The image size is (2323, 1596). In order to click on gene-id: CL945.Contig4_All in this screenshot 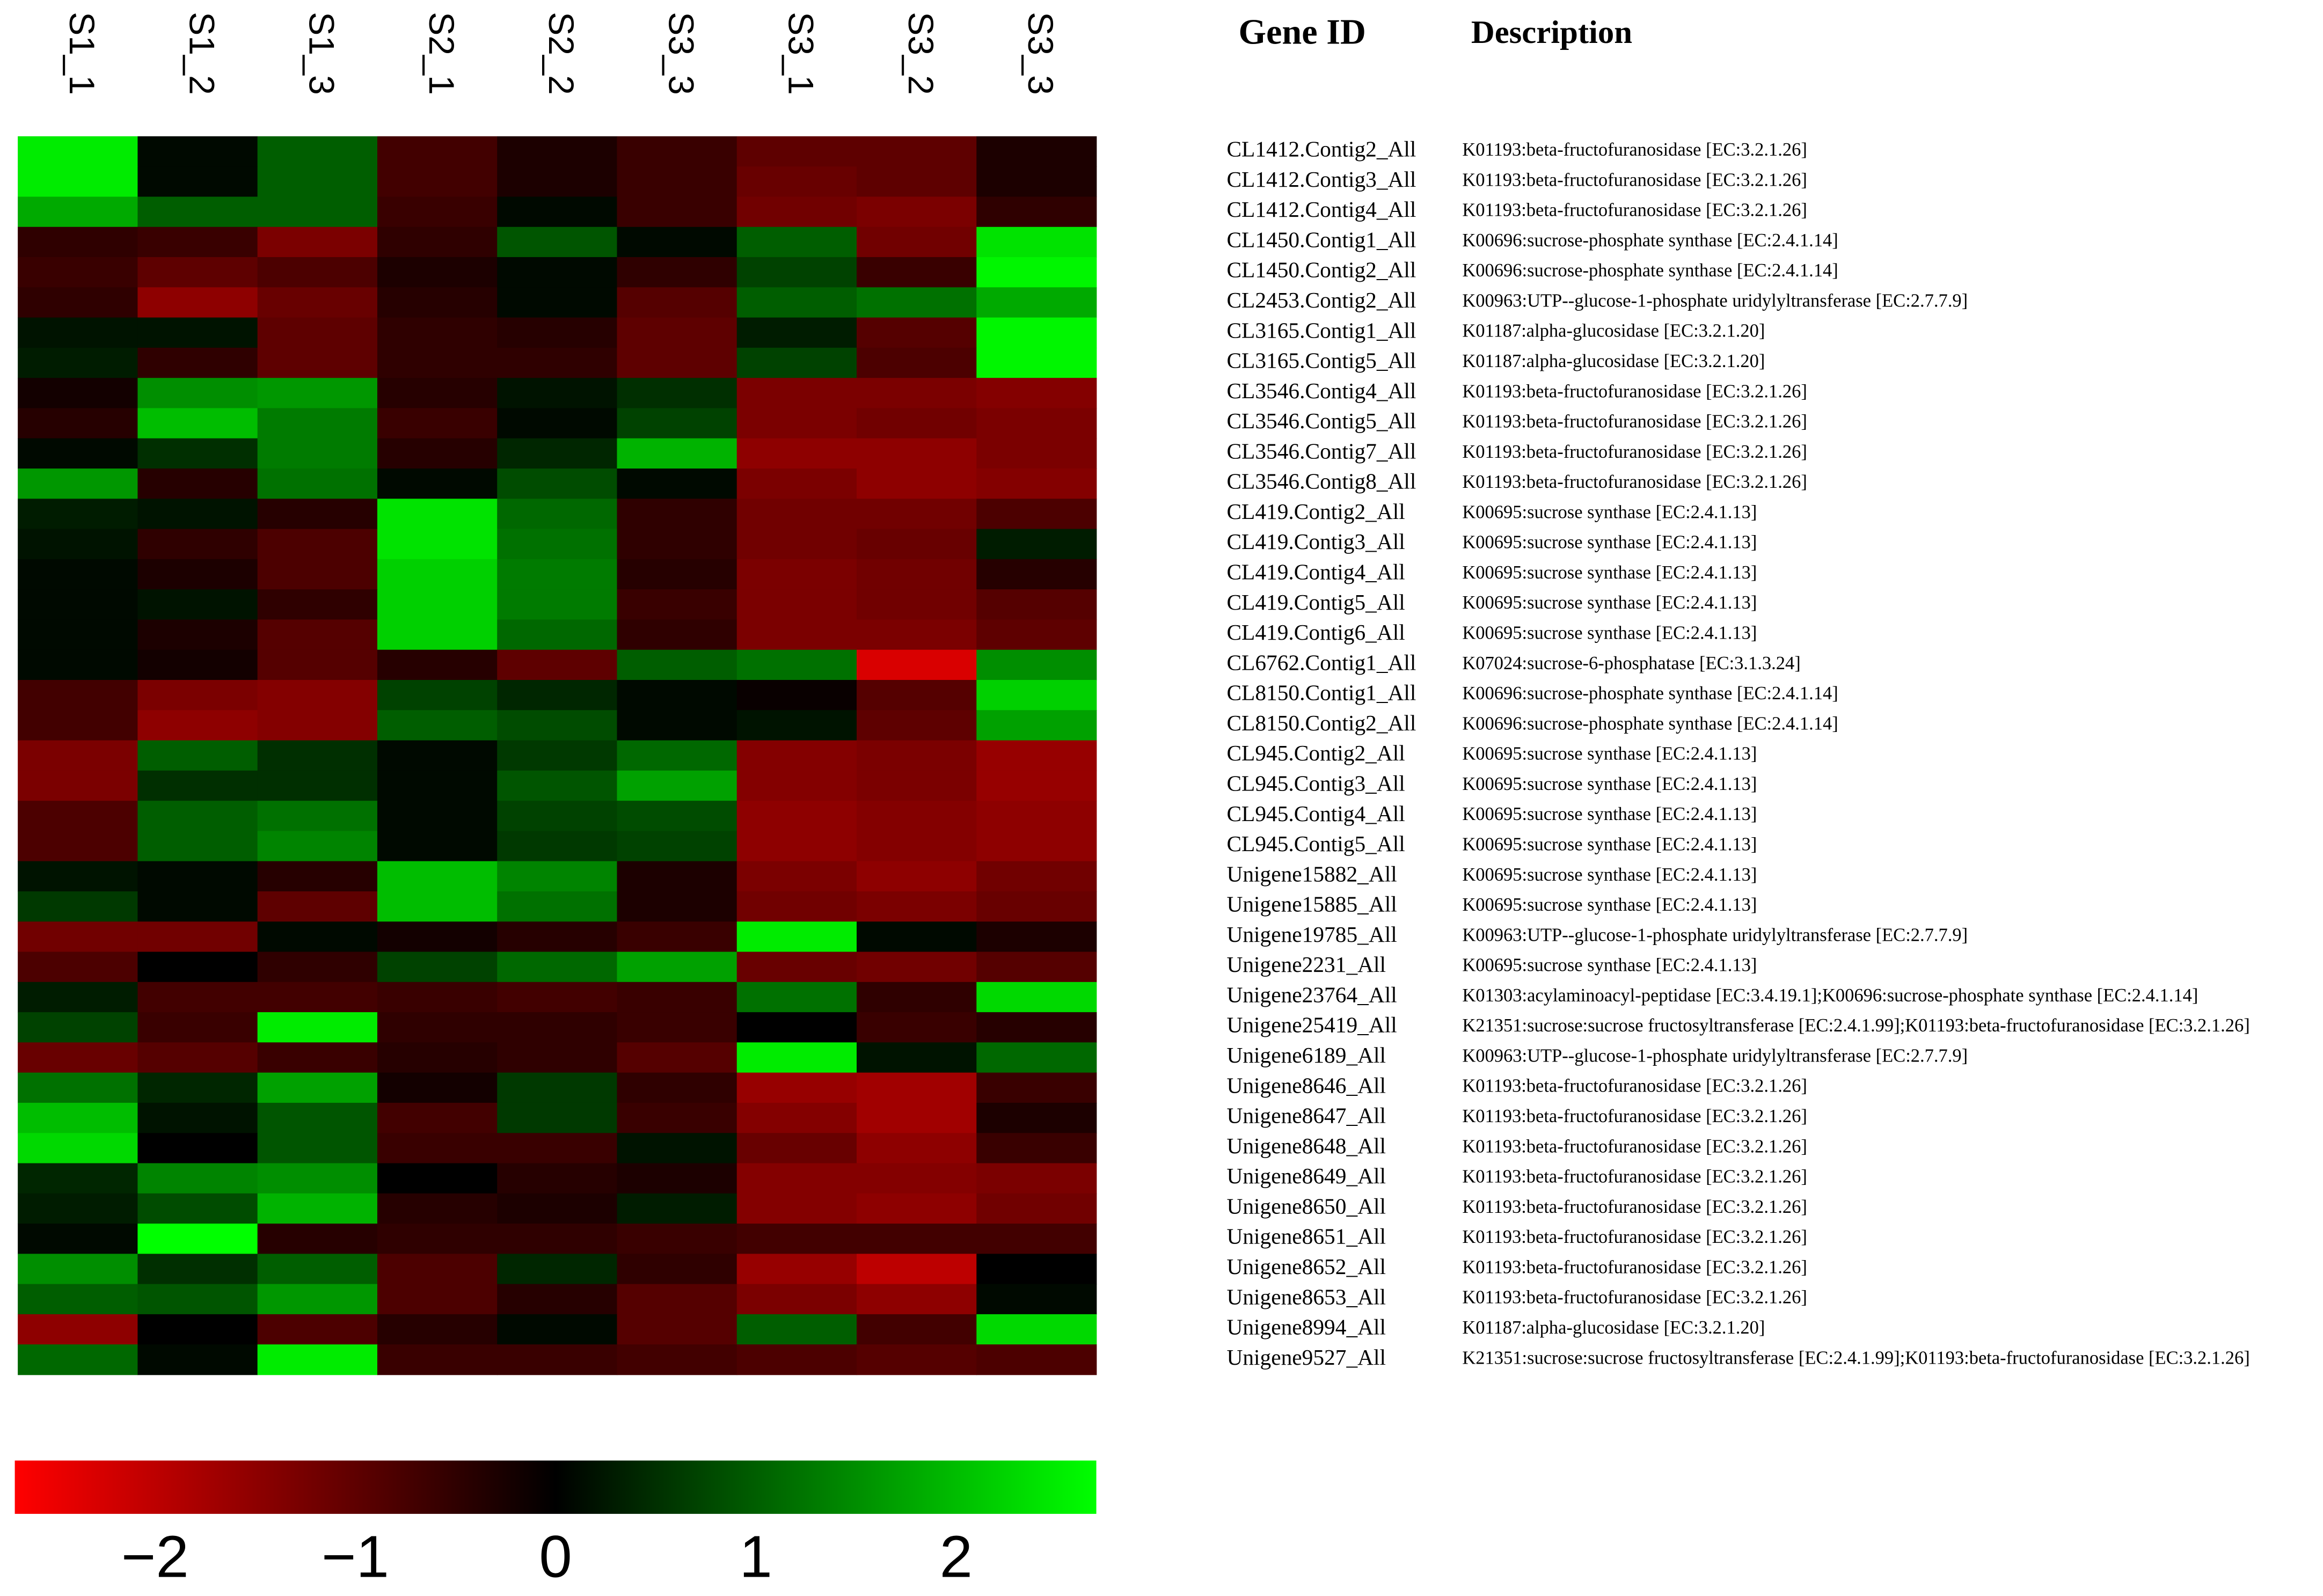, I will do `click(1315, 813)`.